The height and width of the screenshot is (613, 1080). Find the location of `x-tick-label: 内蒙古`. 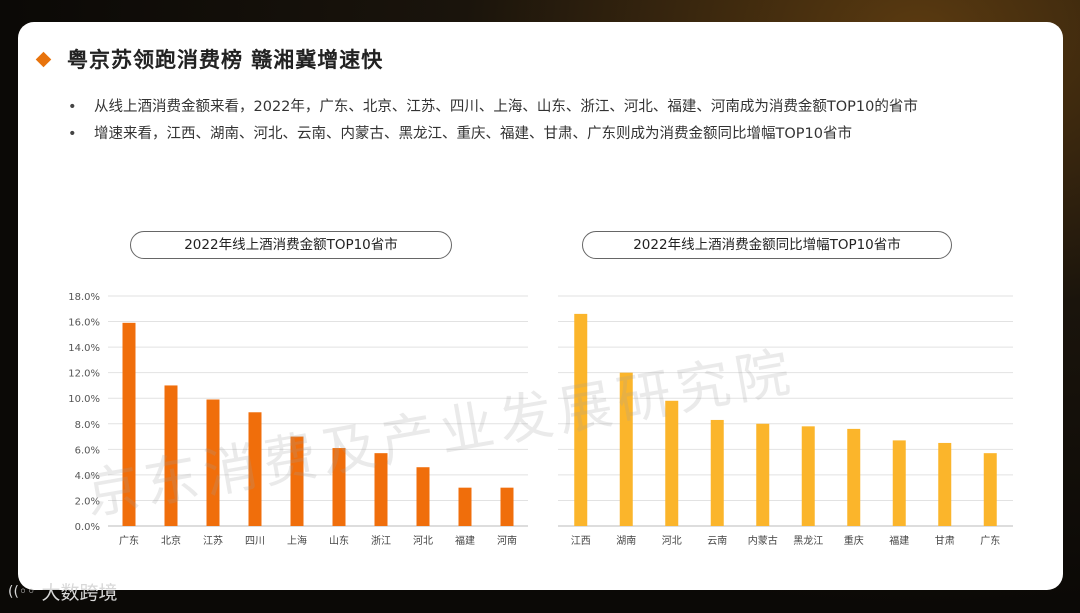

x-tick-label: 内蒙古 is located at coordinates (763, 540).